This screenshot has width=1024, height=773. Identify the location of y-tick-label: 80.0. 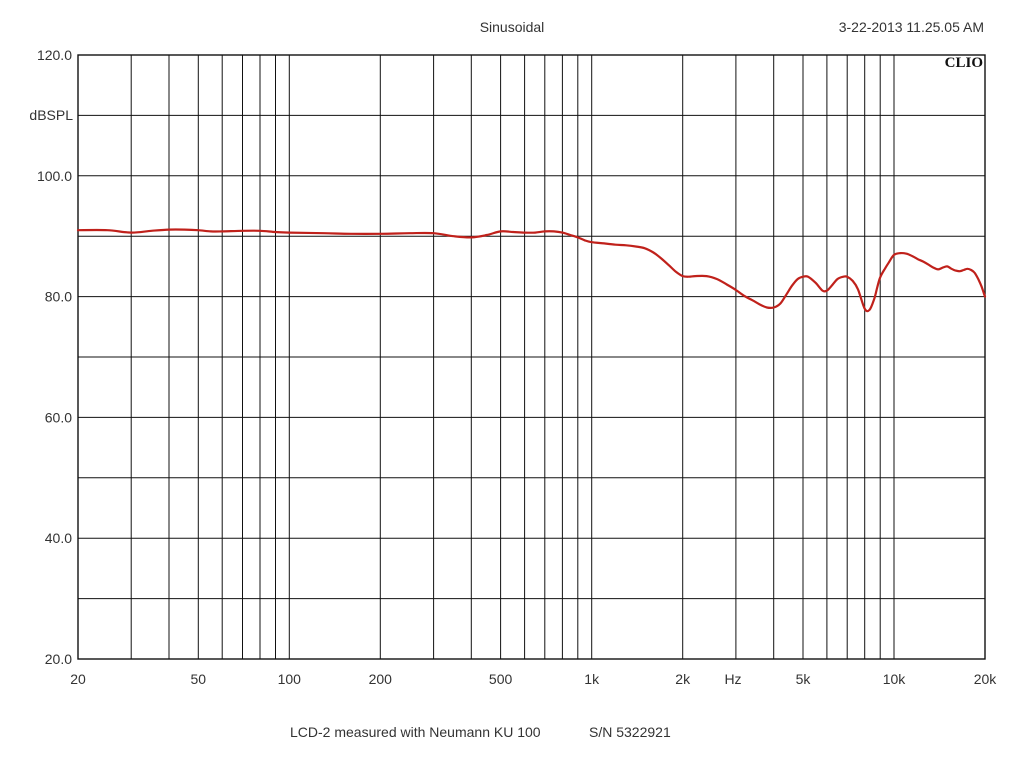
(58, 297).